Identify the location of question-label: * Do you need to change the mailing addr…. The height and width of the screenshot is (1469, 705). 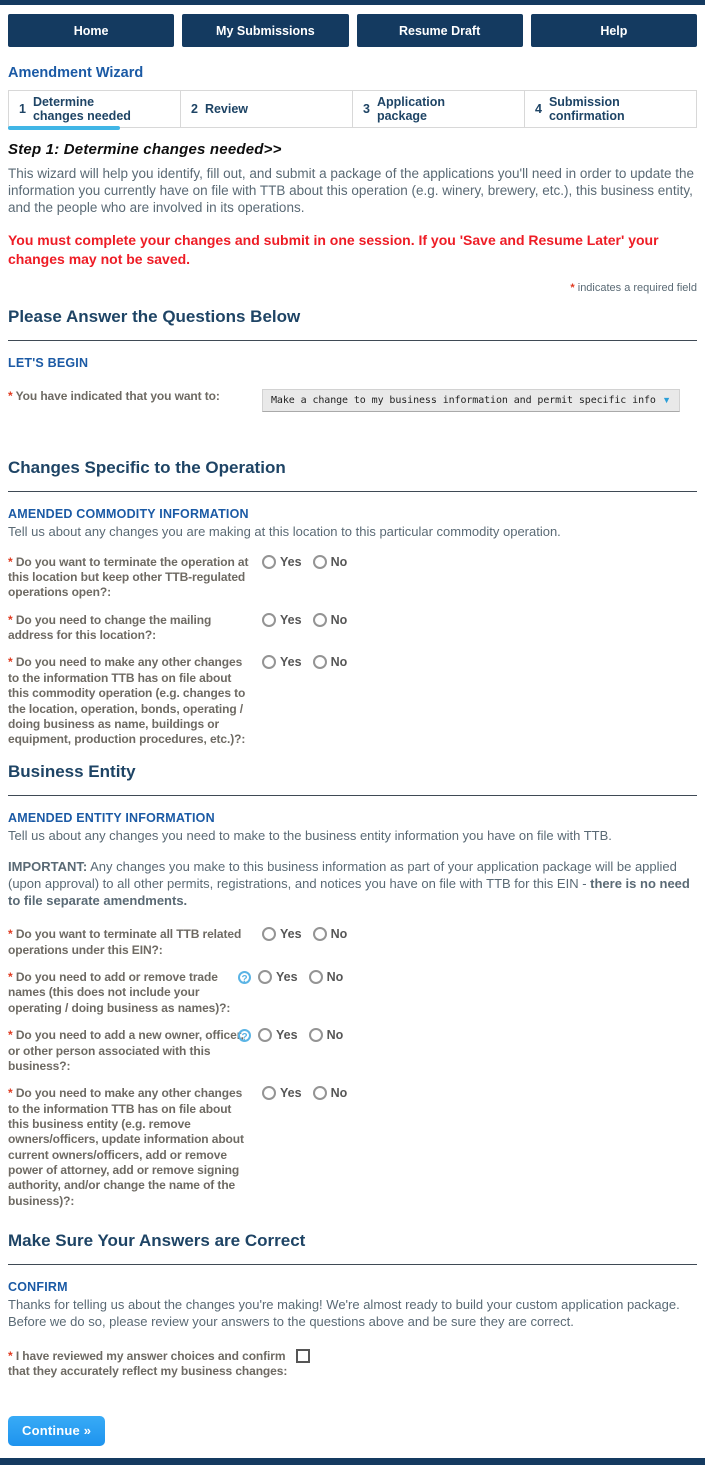
(129, 628).